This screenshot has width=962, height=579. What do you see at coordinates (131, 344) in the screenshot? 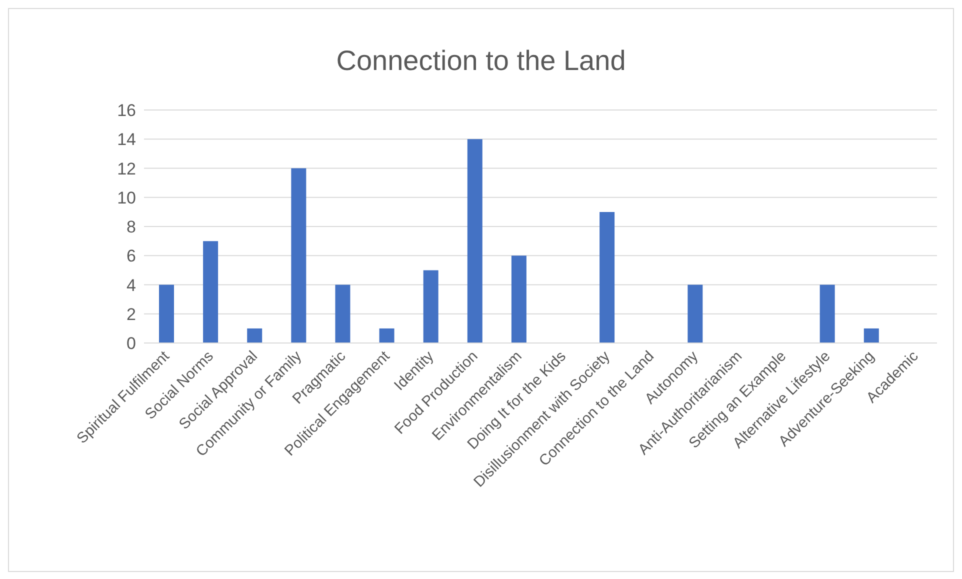
I see `y-tick-label: 0` at bounding box center [131, 344].